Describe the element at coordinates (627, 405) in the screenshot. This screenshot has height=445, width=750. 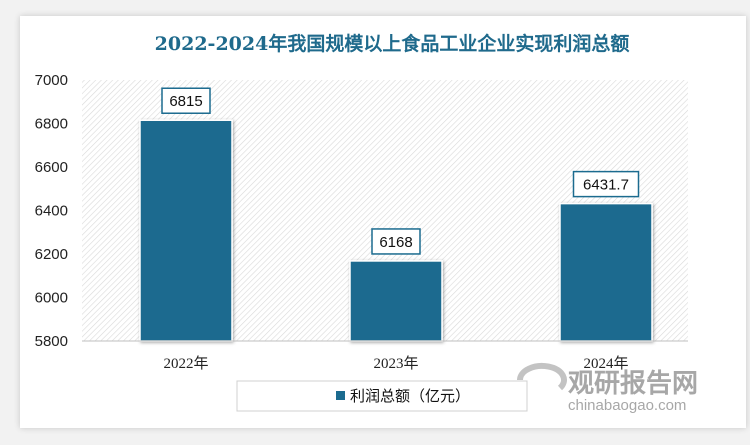
I see `watermark-url: chinabaogao.com` at that location.